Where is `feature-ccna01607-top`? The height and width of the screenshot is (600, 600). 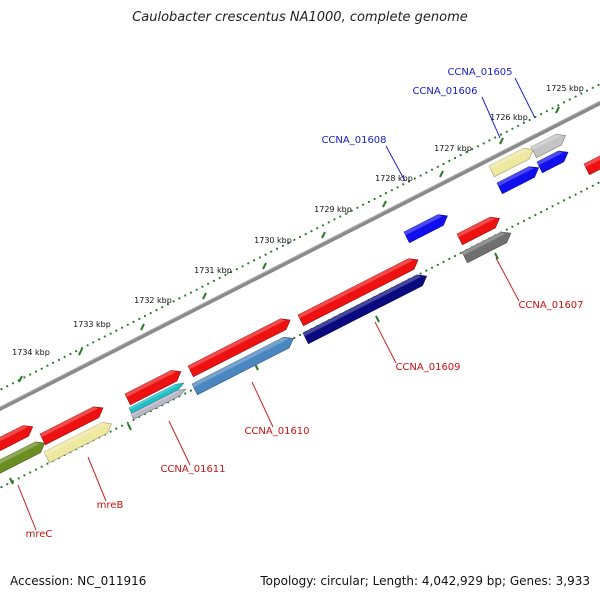
feature-ccna01607-top is located at coordinates (478, 231).